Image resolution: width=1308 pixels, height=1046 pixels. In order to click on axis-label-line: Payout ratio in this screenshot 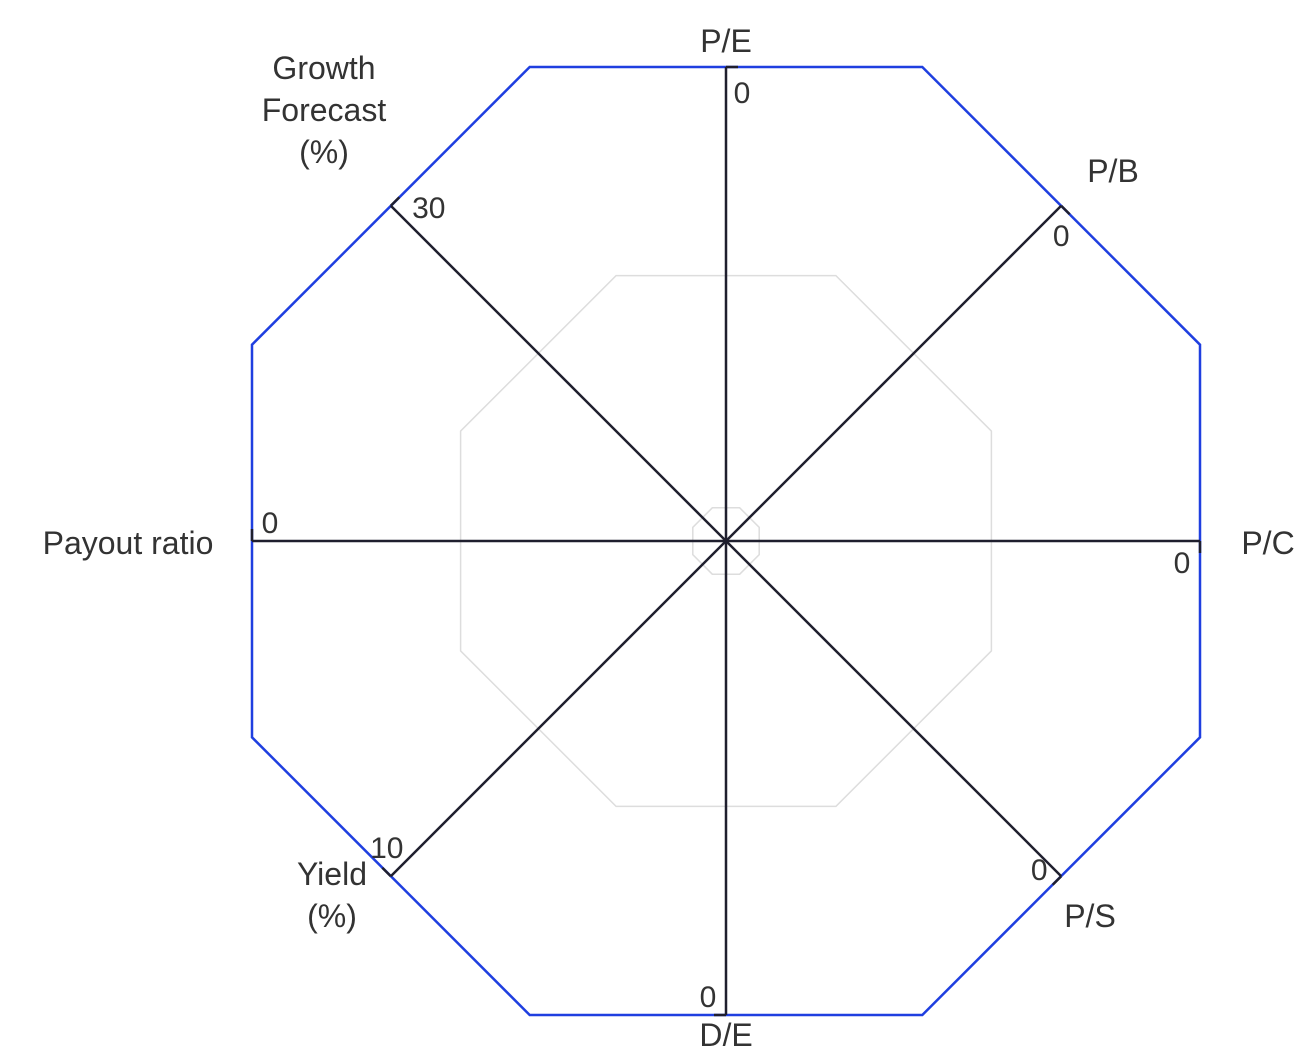, I will do `click(128, 543)`.